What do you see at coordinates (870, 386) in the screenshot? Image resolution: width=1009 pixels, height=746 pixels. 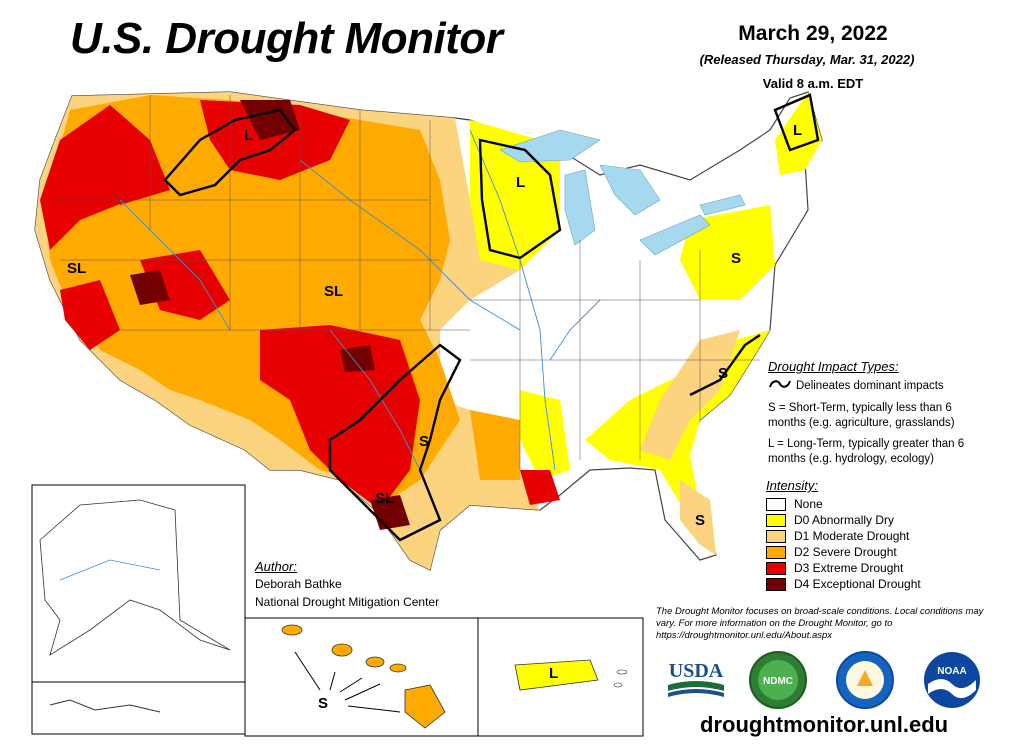 I see `impact-delineates-text: Delineates dominant impacts` at bounding box center [870, 386].